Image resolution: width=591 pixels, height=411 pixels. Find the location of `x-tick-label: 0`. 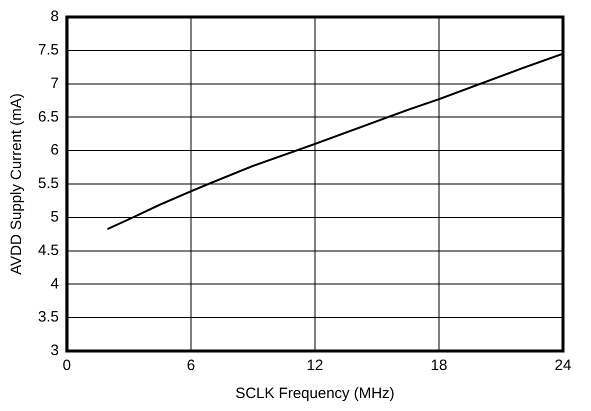

x-tick-label: 0 is located at coordinates (67, 365).